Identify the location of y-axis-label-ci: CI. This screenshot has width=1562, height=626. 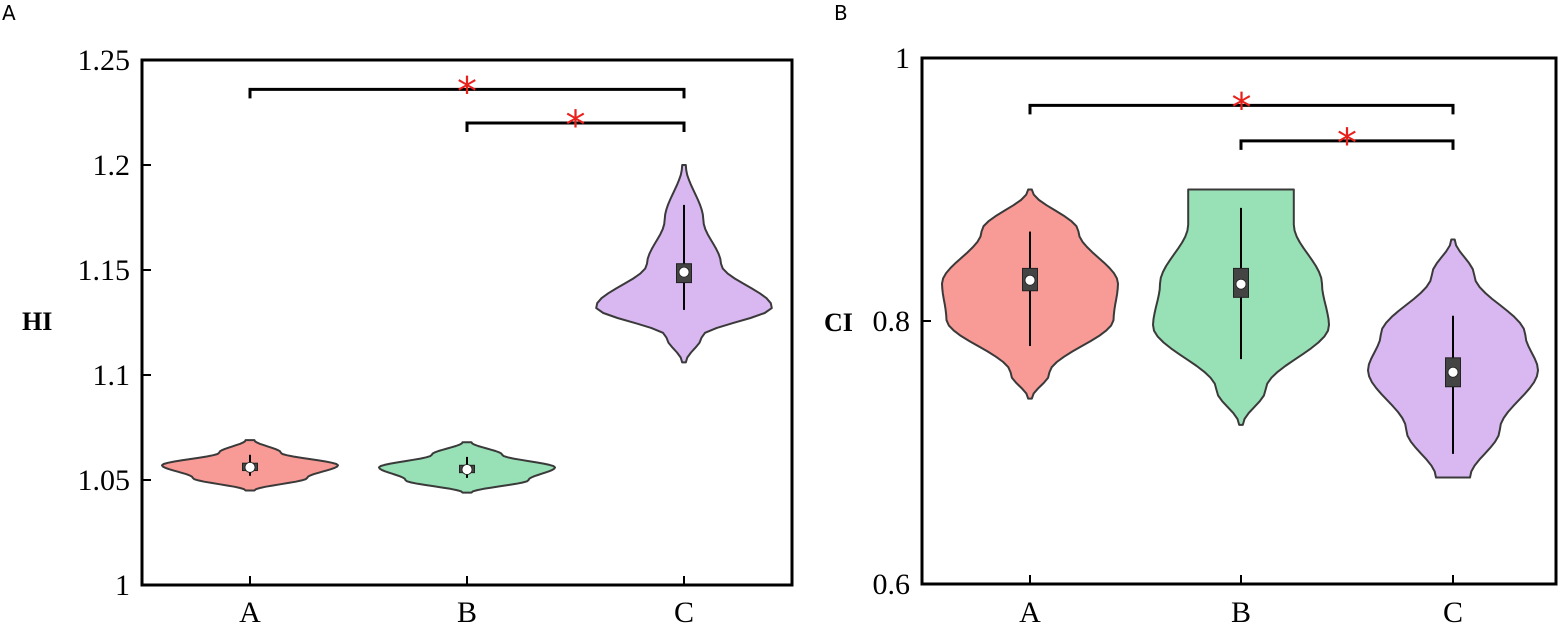
(838, 322).